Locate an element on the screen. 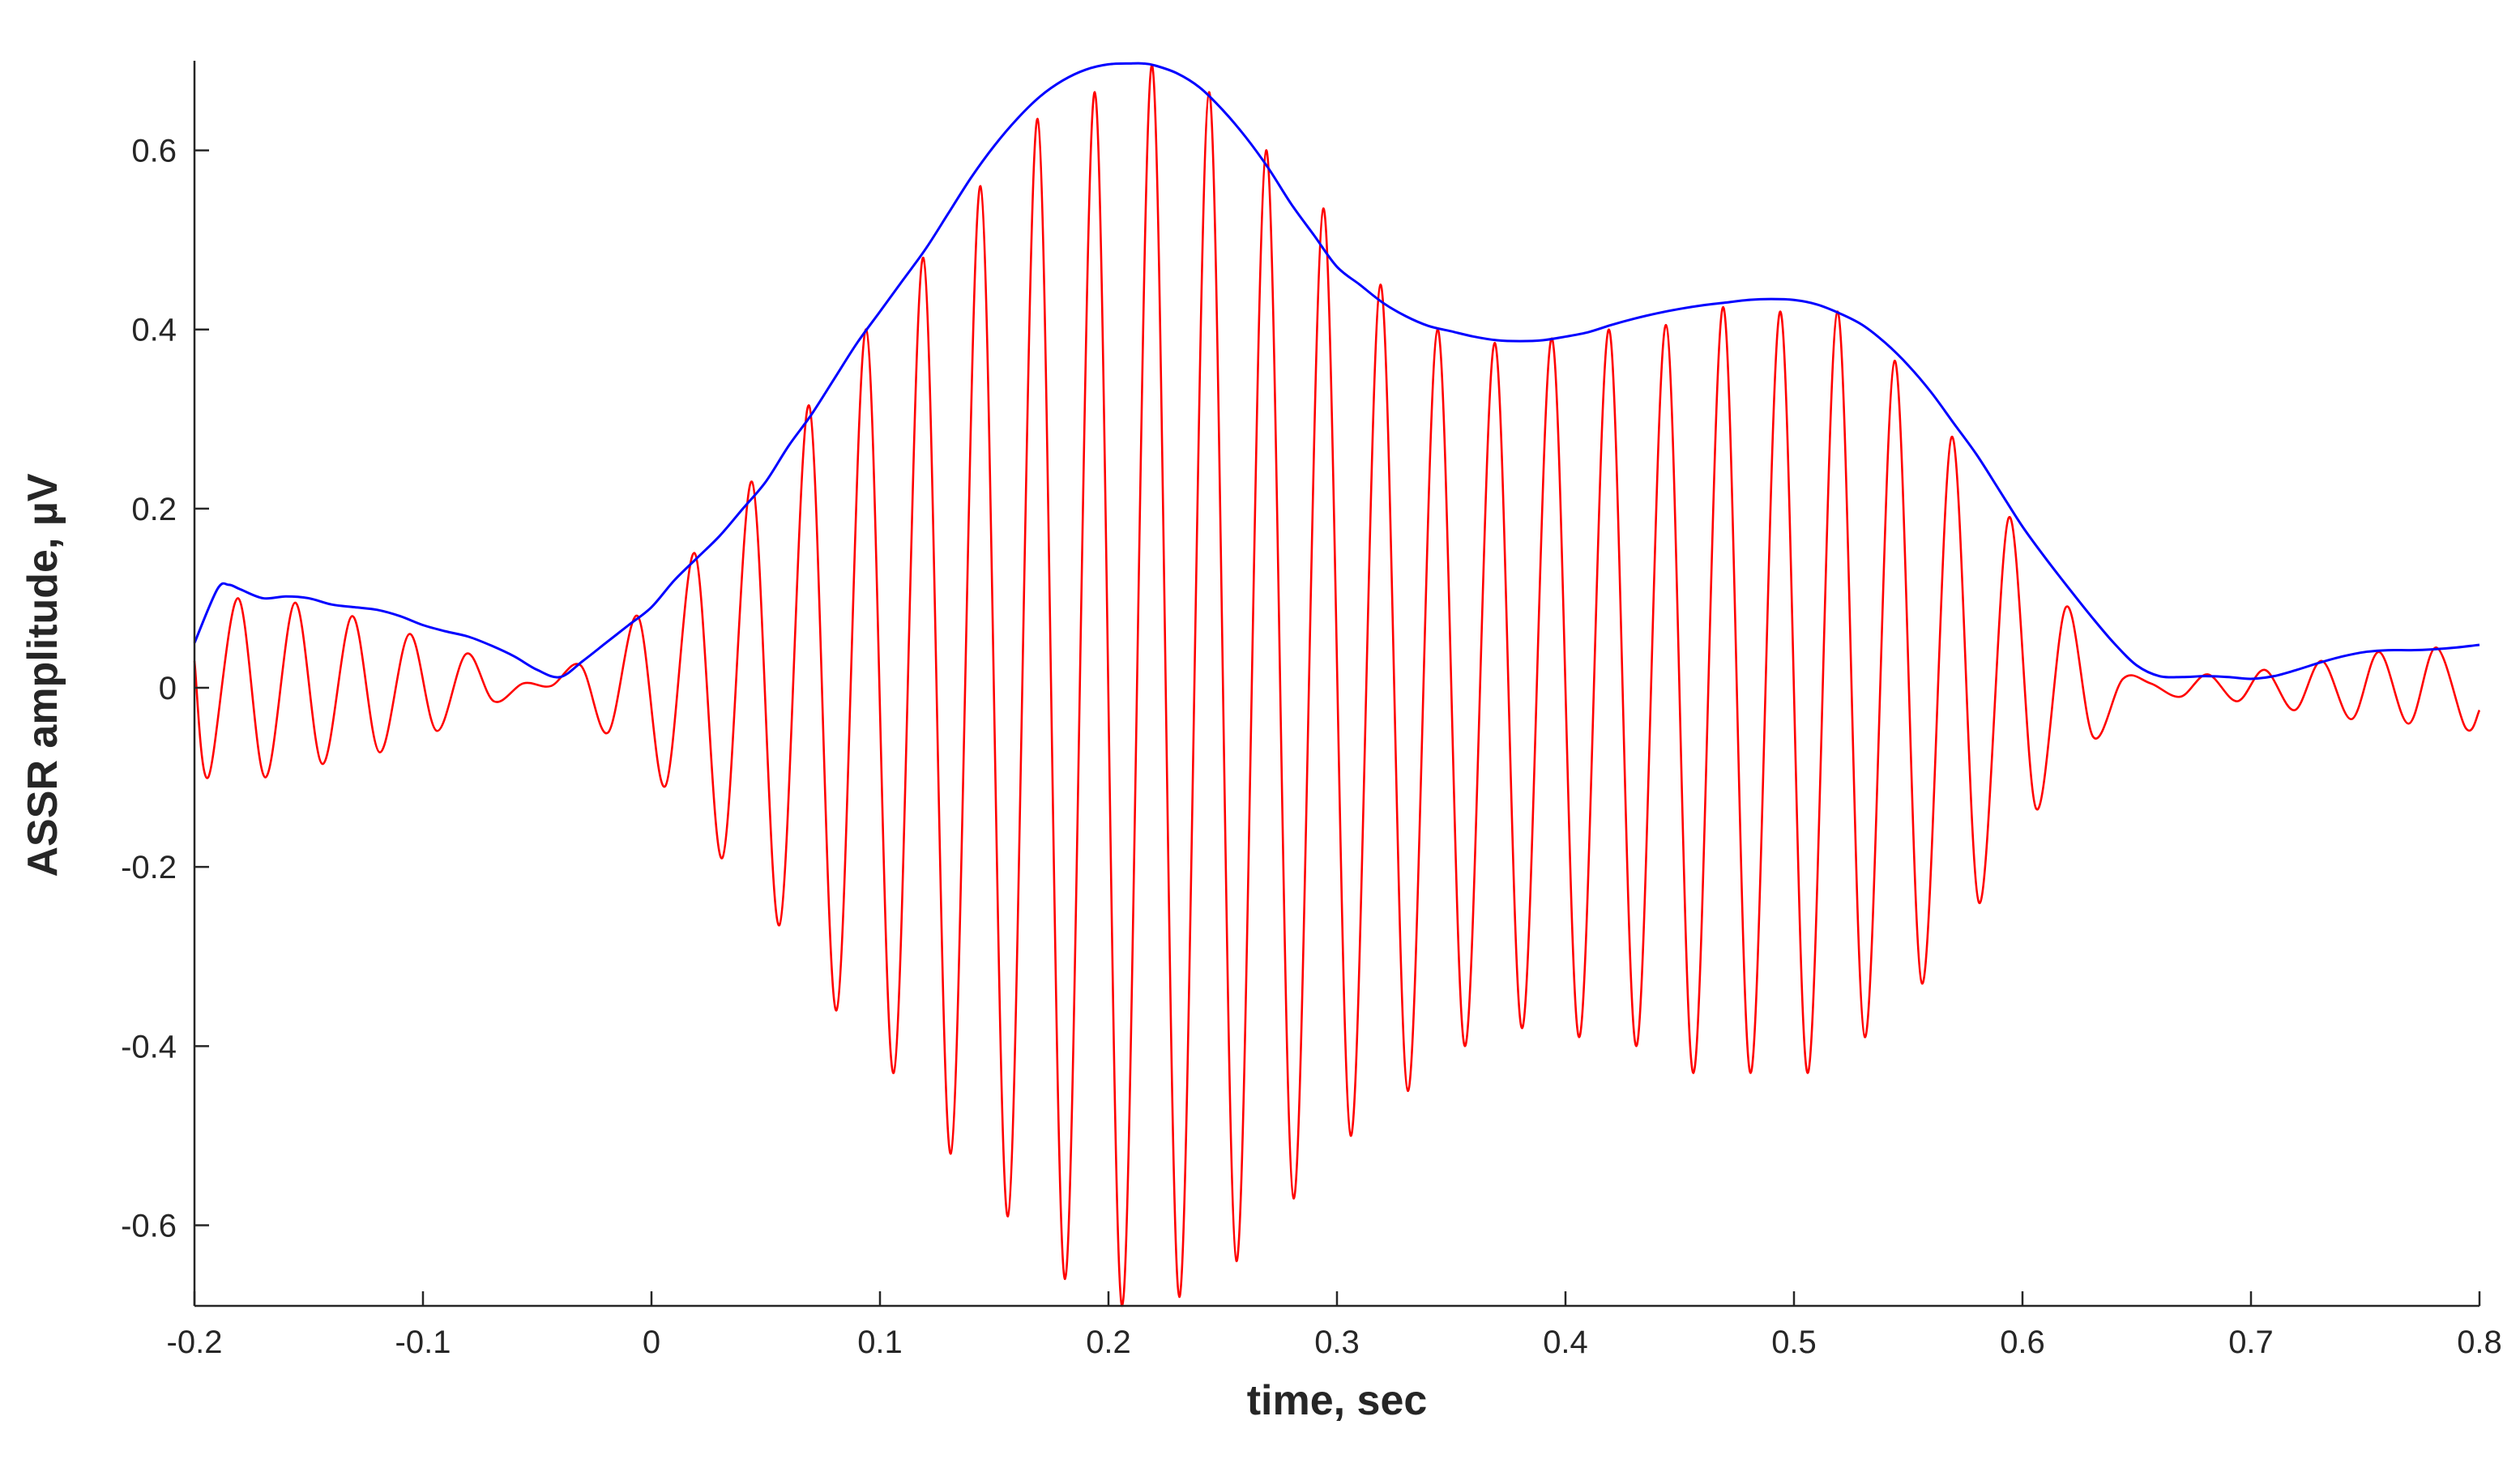 Image resolution: width=2520 pixels, height=1476 pixels. x-tick-label: 0.7 is located at coordinates (2251, 1342).